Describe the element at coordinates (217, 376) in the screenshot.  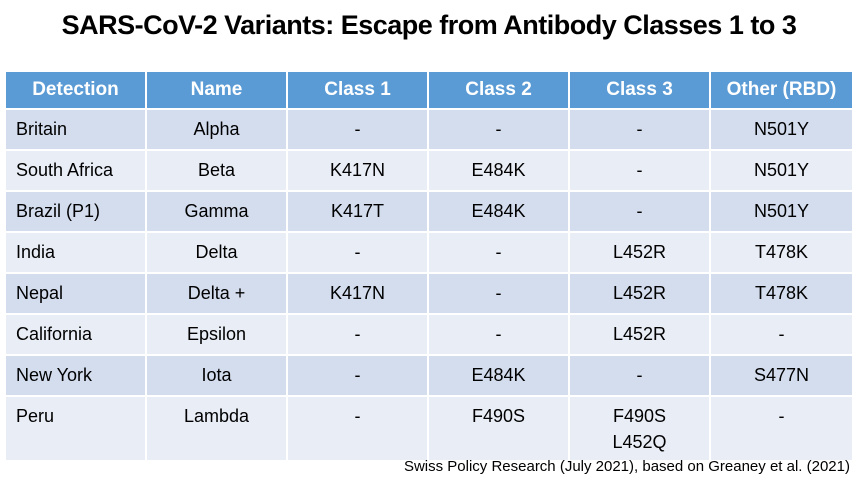
I see `cell-name: Iota` at that location.